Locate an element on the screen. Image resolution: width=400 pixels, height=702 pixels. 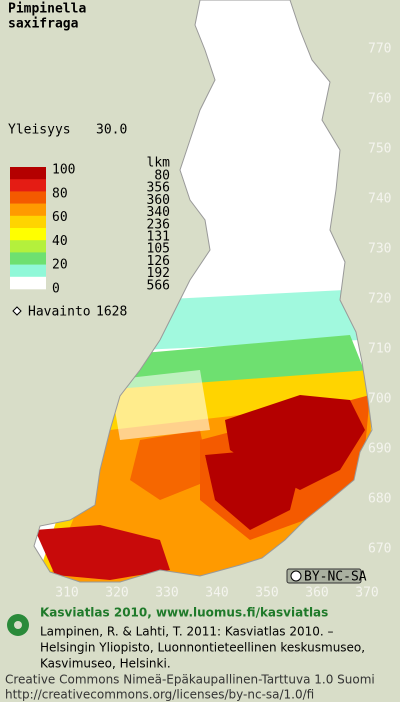
citation-line: Kasvimuseo, Helsinki. is located at coordinates (105, 664).